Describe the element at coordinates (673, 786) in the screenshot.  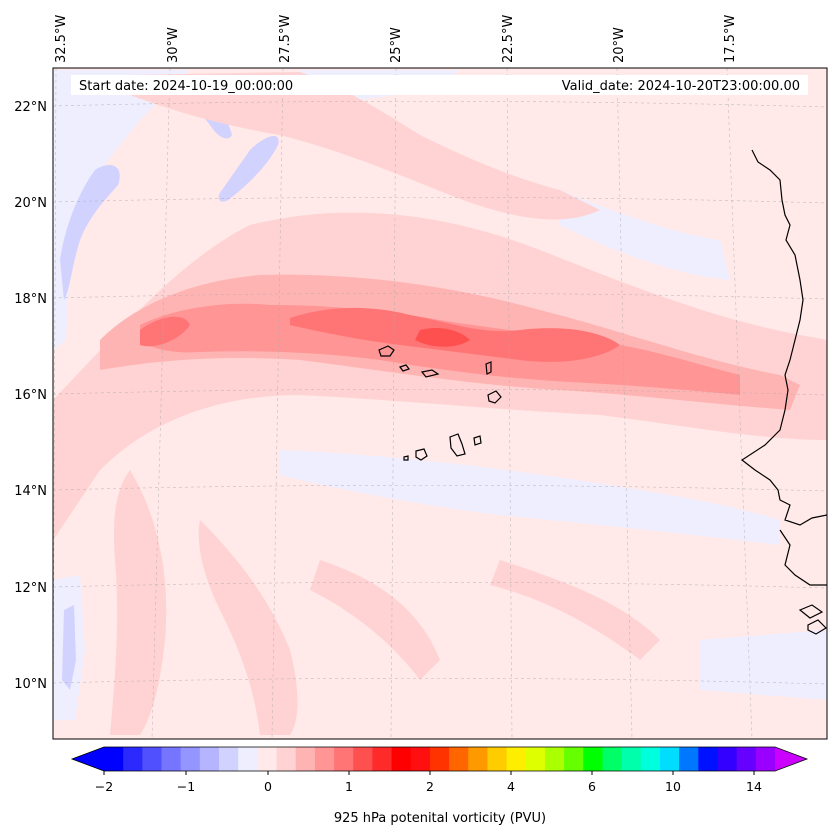
I see `cb-tick-label: 10` at that location.